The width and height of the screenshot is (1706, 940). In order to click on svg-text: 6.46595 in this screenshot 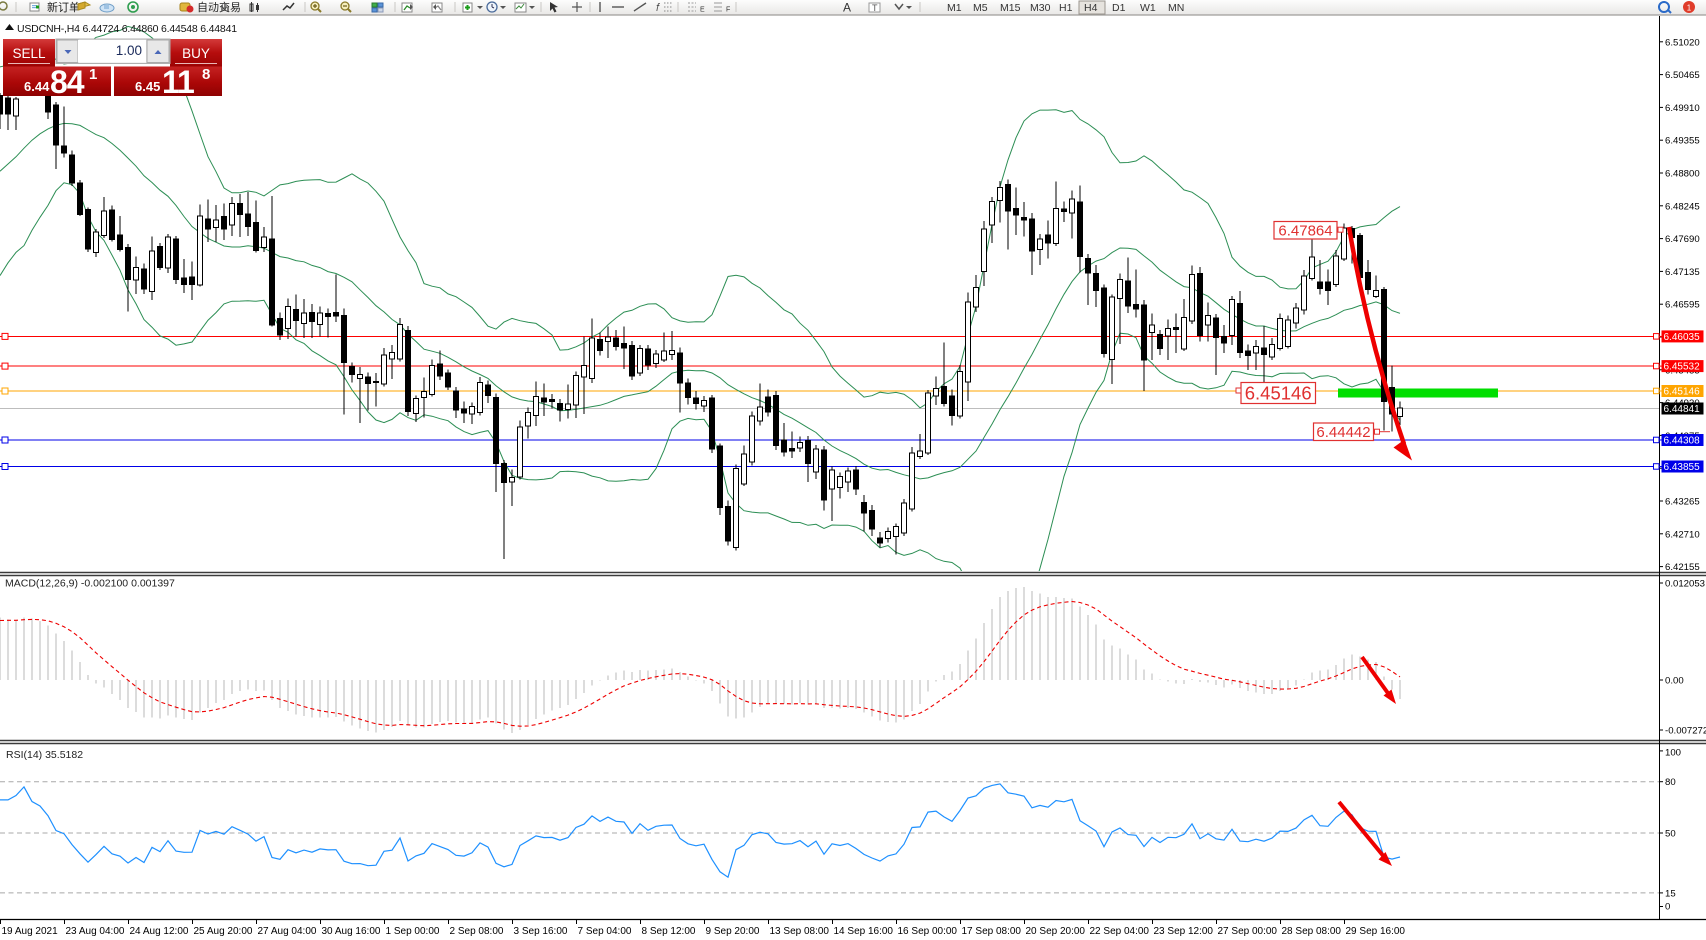, I will do `click(1682, 305)`.